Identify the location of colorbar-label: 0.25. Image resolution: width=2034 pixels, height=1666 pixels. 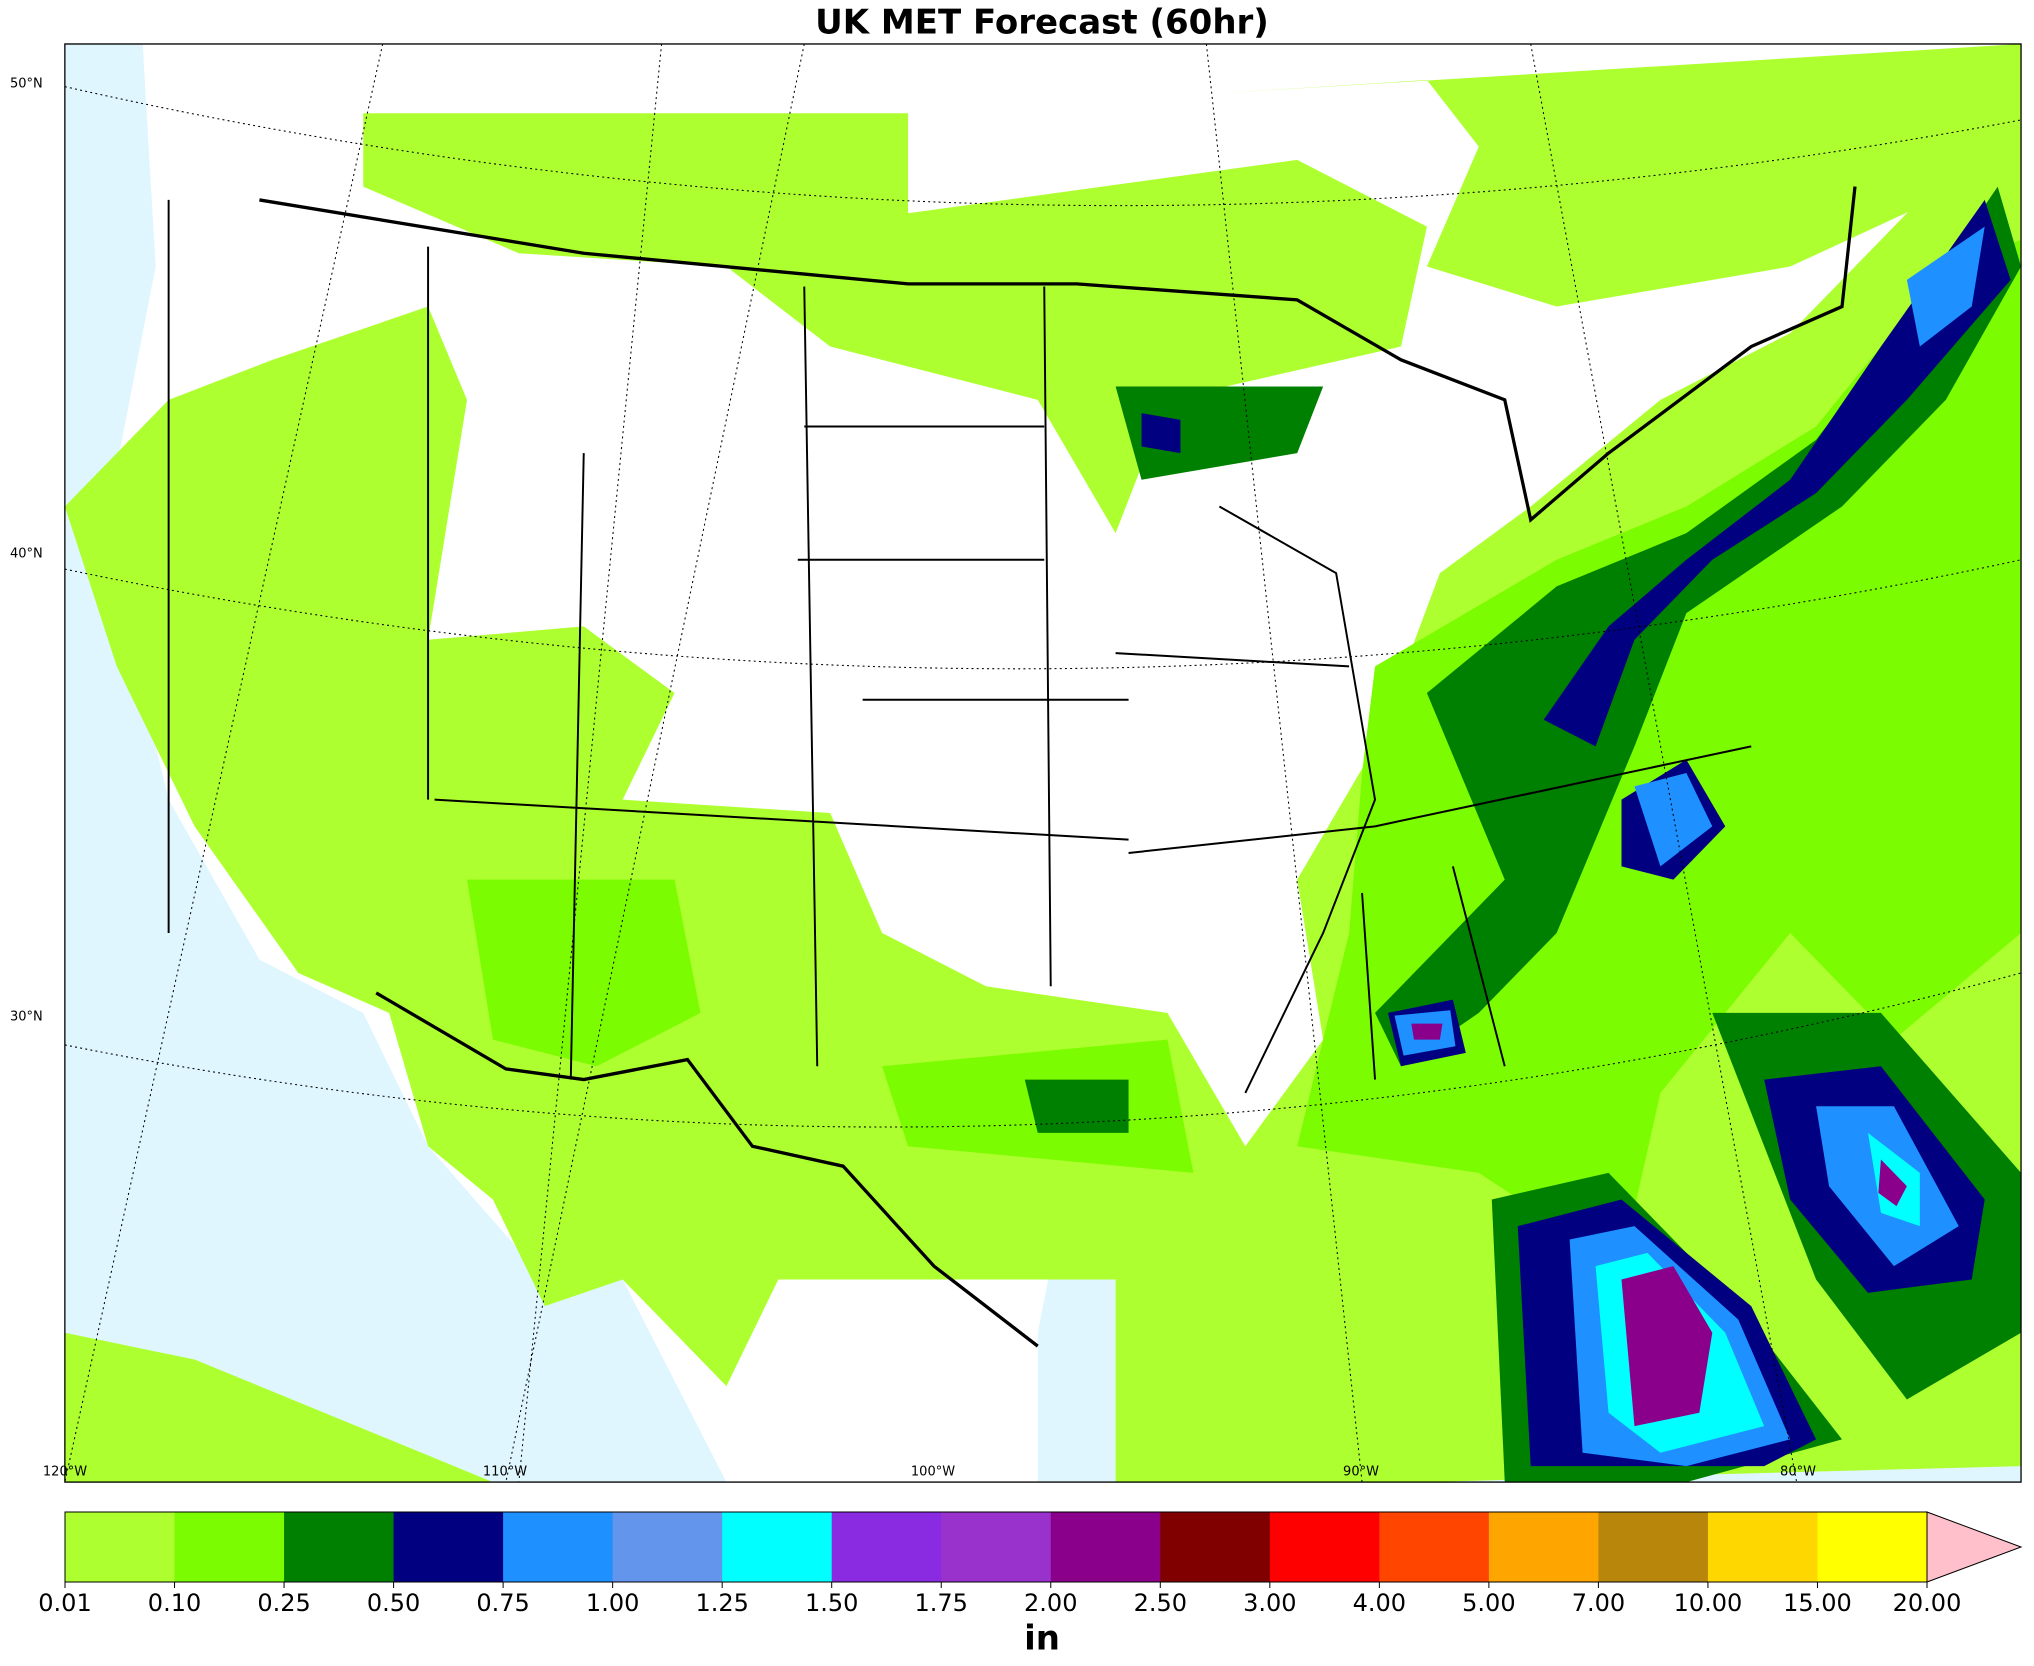
(283, 1603).